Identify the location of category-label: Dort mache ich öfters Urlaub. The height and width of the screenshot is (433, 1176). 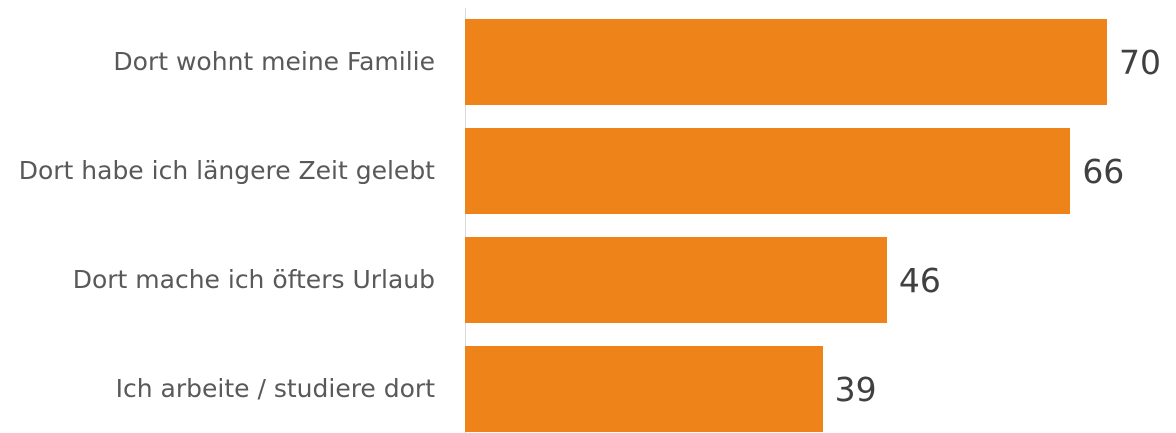
(253, 279).